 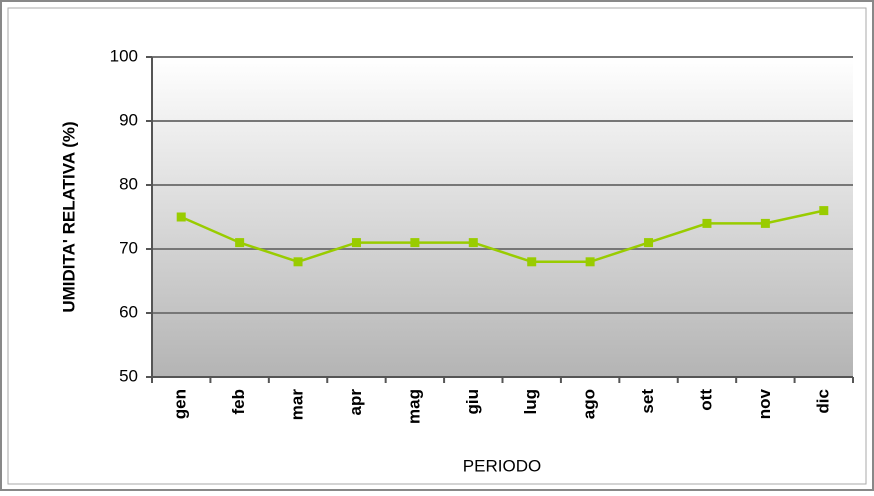 I want to click on x-tick-label: ott, so click(x=705, y=400).